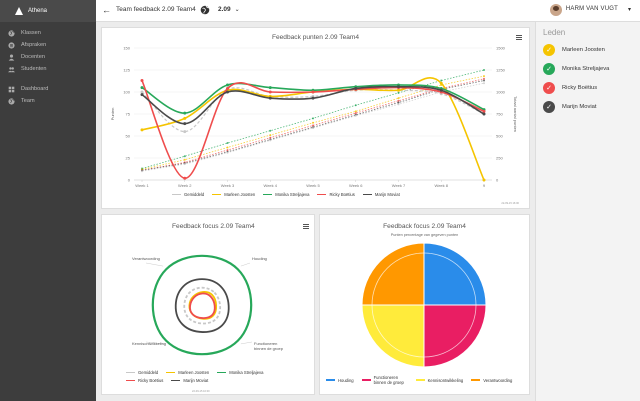 The height and width of the screenshot is (401, 640). I want to click on x-tick-label: Week 2, so click(185, 185).